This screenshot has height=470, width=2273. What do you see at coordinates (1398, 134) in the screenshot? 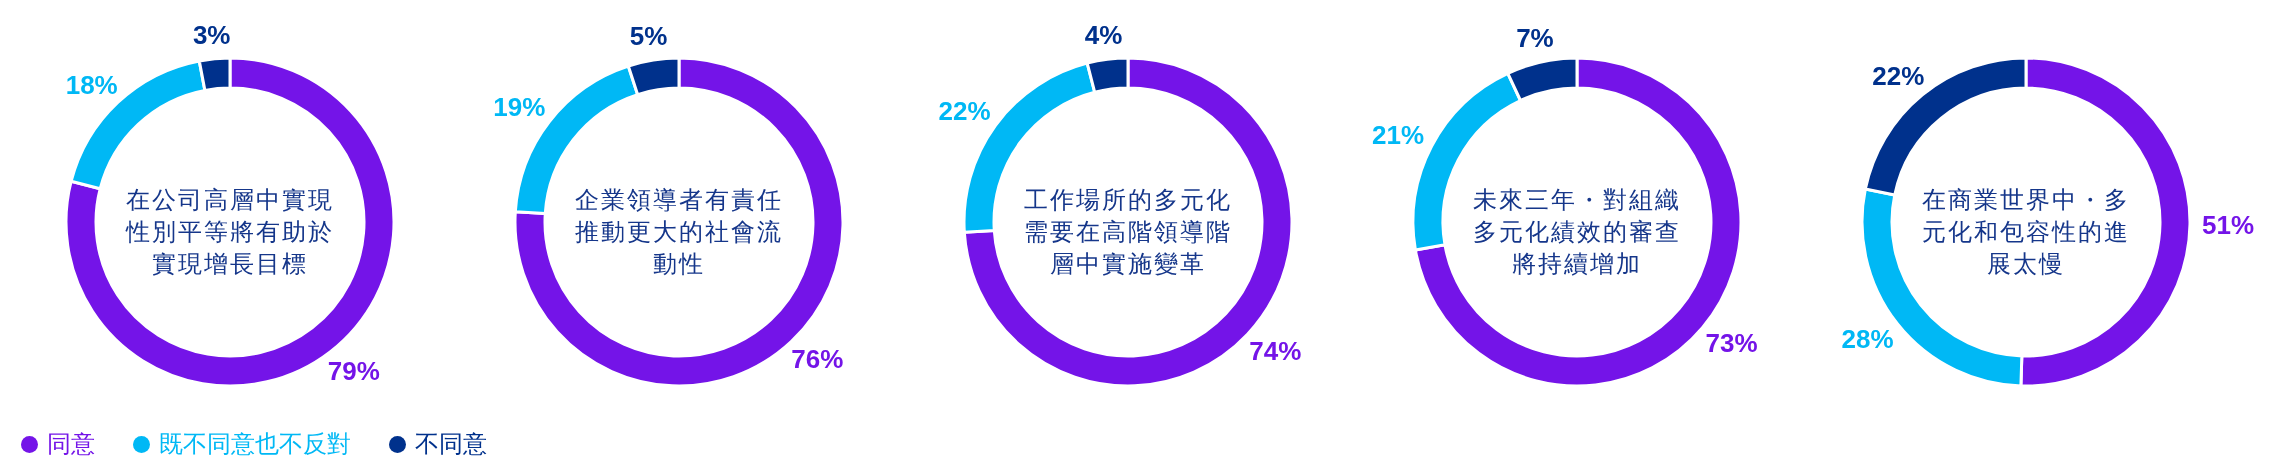
I see `data-label: 21%` at bounding box center [1398, 134].